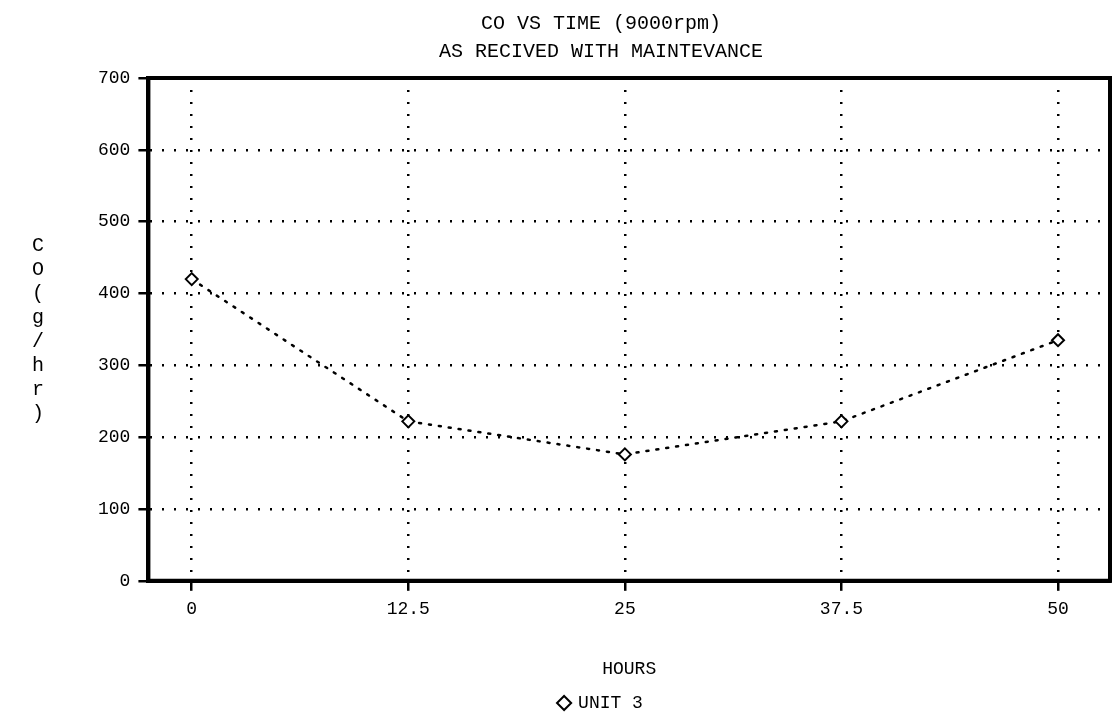 The width and height of the screenshot is (1118, 726). What do you see at coordinates (841, 609) in the screenshot?
I see `x-tick-label: 37.5` at bounding box center [841, 609].